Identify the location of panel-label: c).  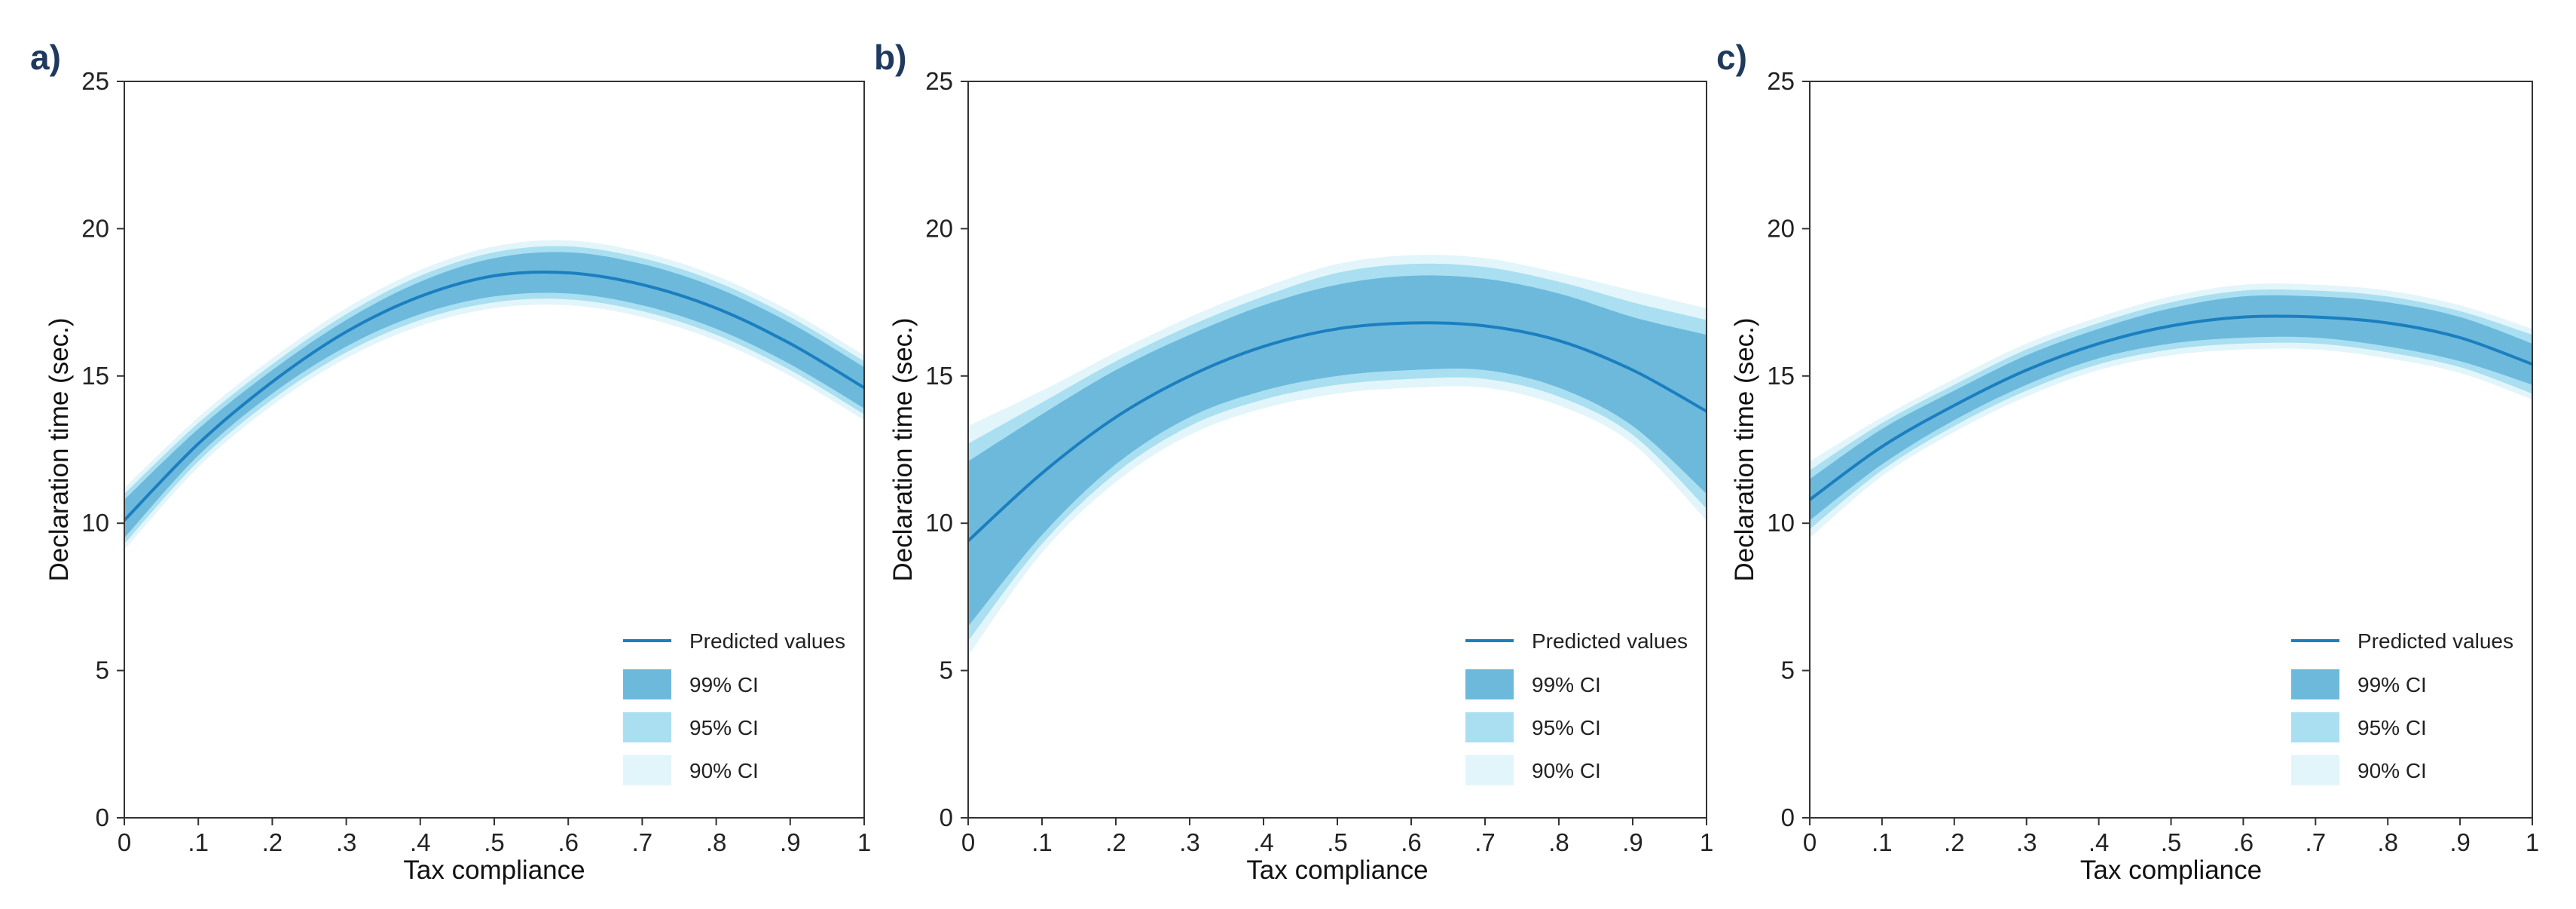
(1731, 57).